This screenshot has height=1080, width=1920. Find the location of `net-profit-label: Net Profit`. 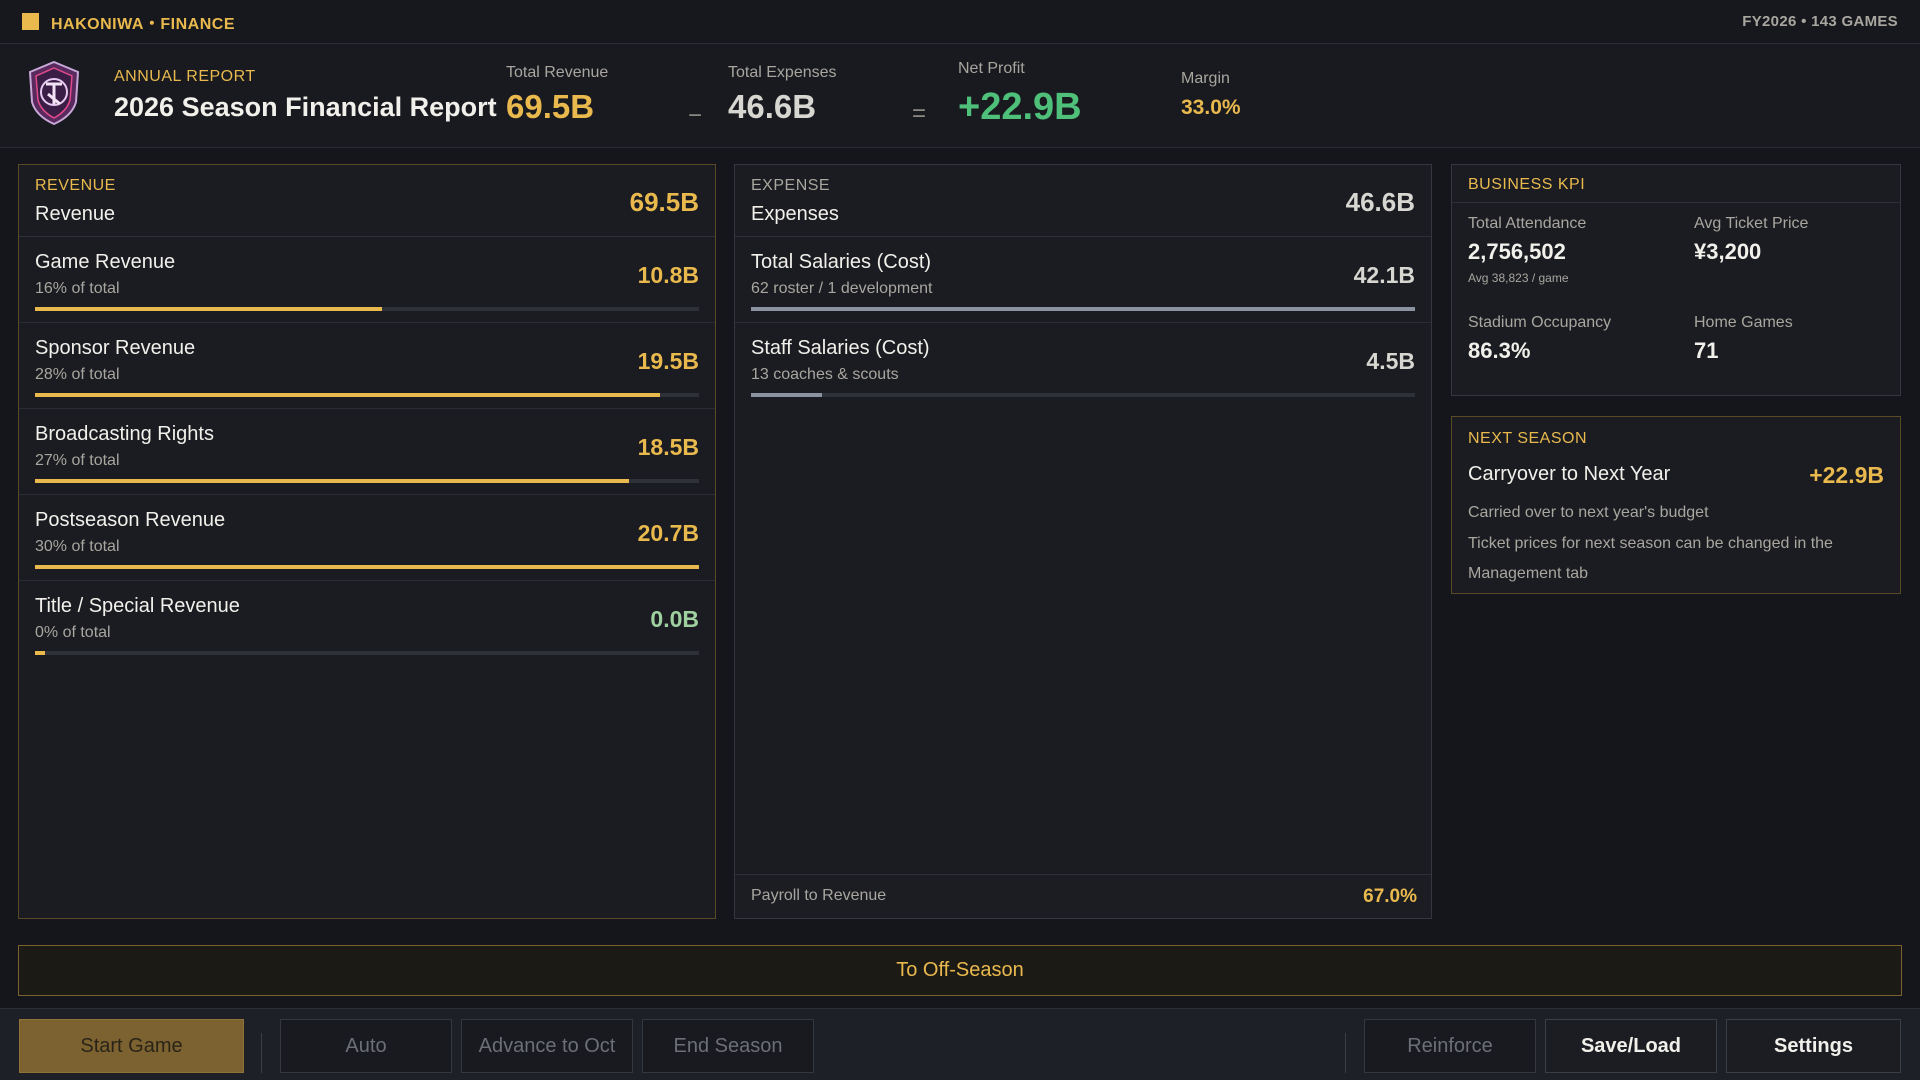

net-profit-label: Net Profit is located at coordinates (991, 68).